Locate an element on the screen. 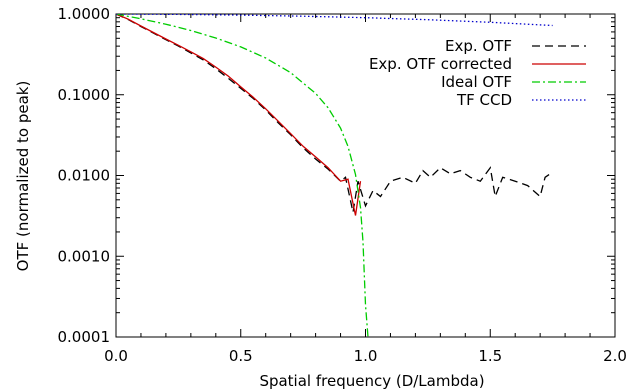 The image size is (639, 392). x-tick-label: 0.5 is located at coordinates (241, 356).